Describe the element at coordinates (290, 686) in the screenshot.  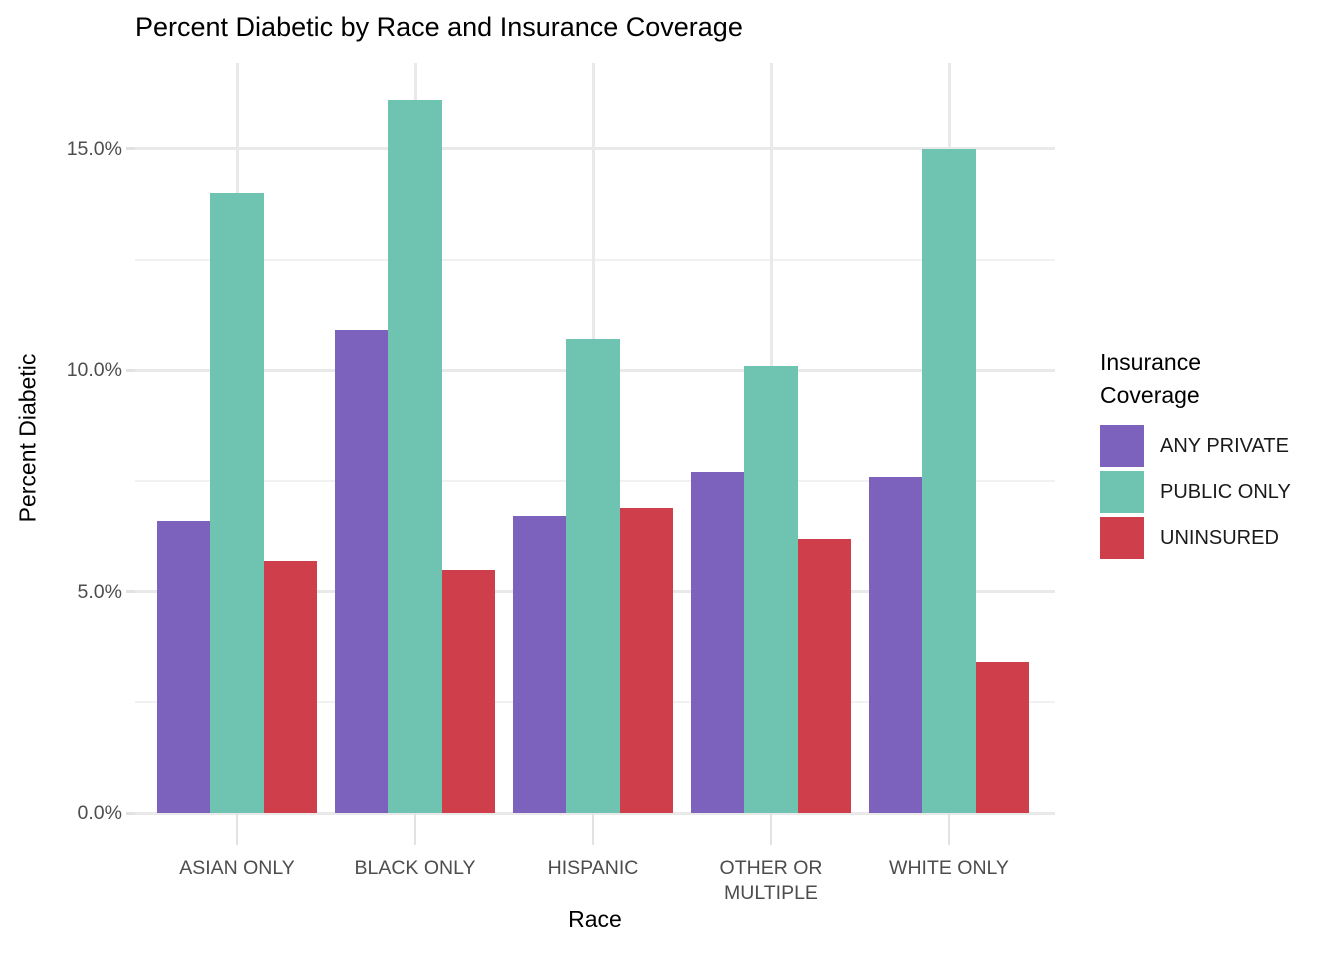
I see `bar-asian-only-uninsured` at that location.